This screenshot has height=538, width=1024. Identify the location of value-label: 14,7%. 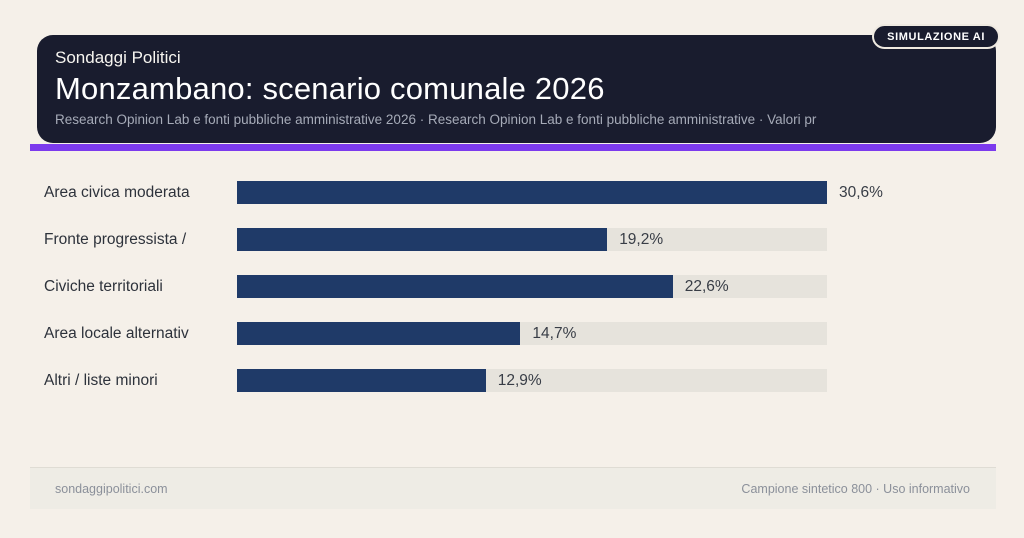
(554, 333).